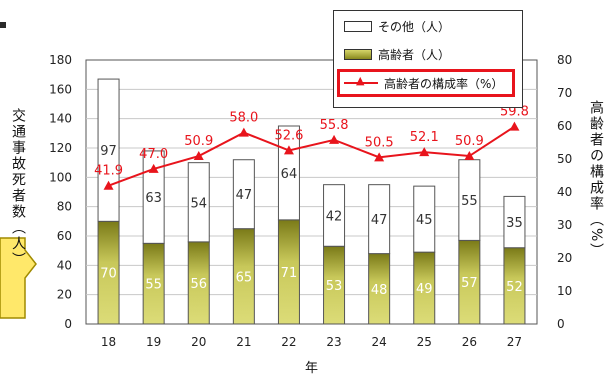 This screenshot has height=378, width=611. What do you see at coordinates (379, 290) in the screenshot?
I see `bar-elderly-label: 48` at bounding box center [379, 290].